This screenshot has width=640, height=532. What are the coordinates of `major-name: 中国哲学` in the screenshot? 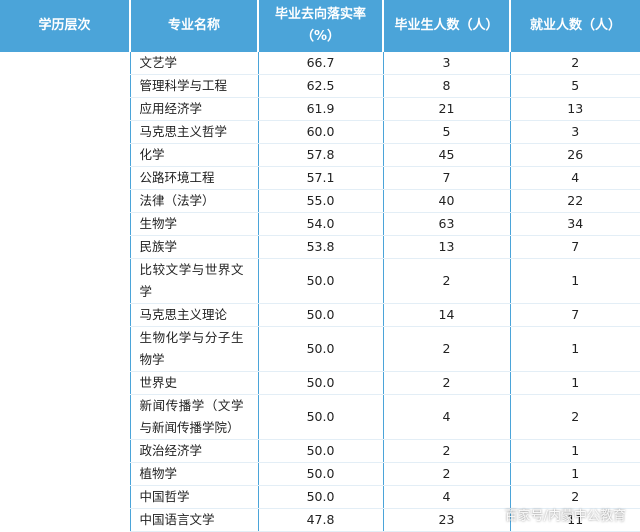 It's located at (164, 496).